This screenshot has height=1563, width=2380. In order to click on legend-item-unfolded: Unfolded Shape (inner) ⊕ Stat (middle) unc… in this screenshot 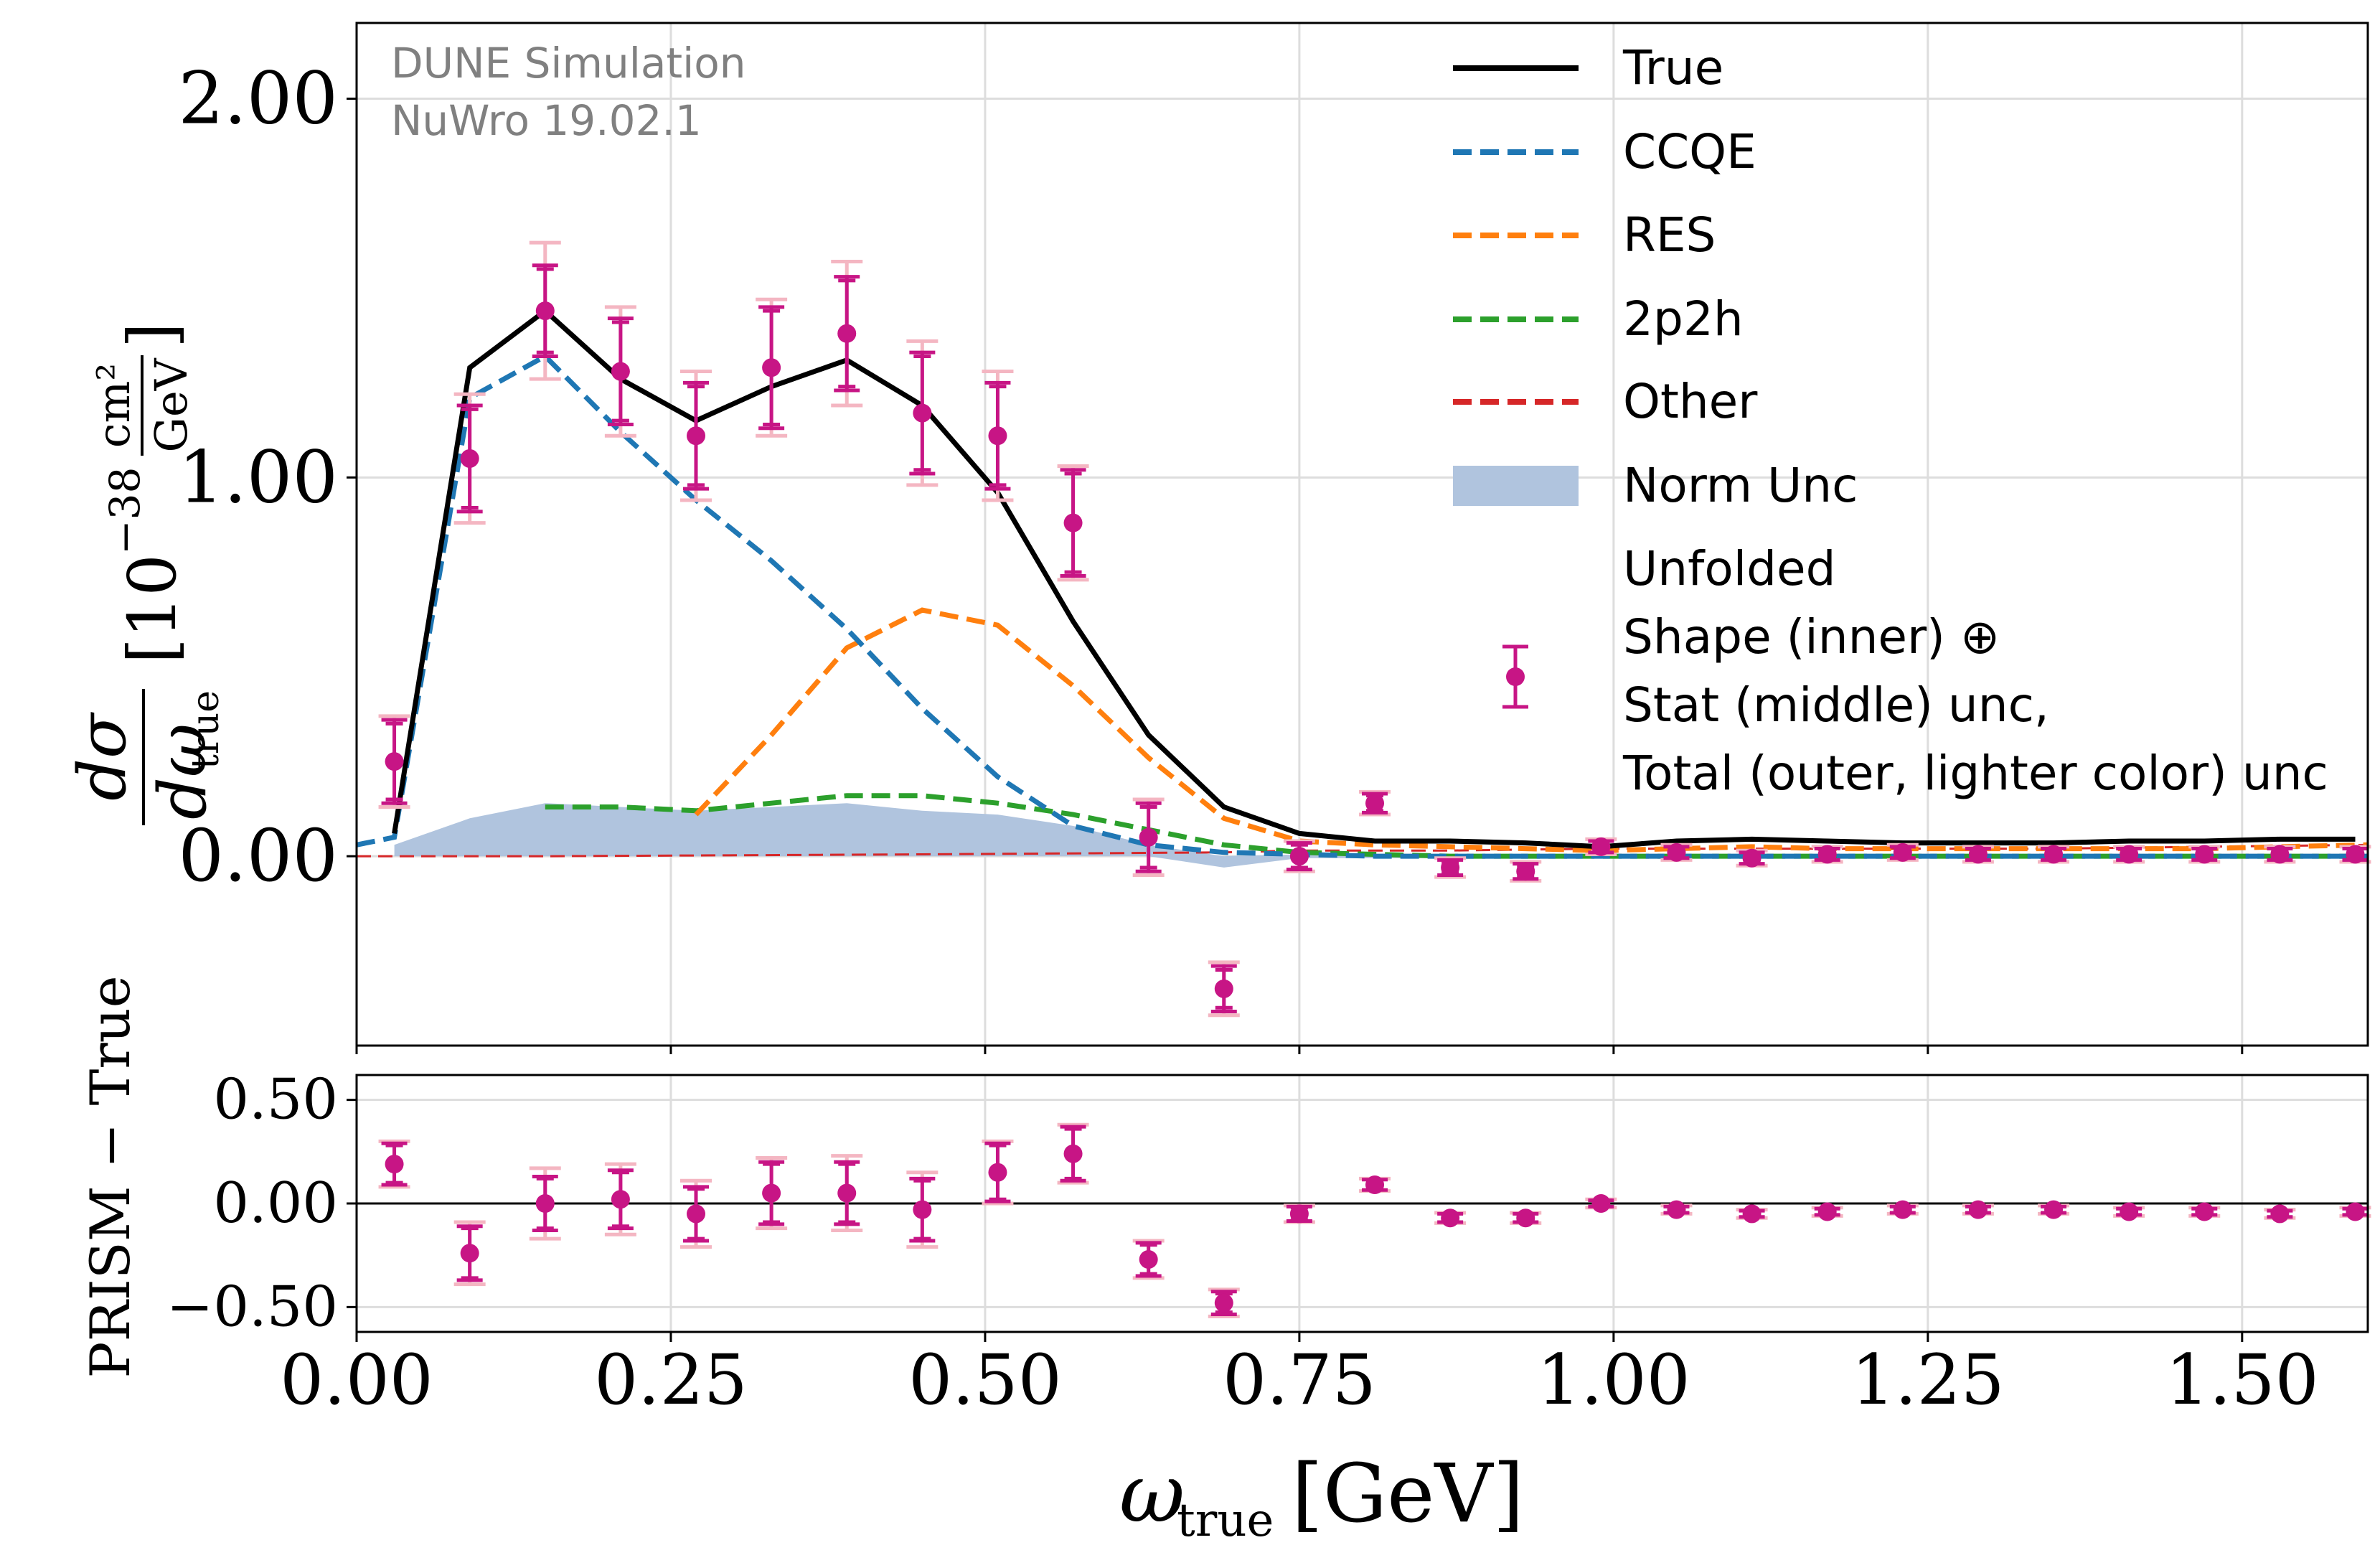, I will do `click(1915, 671)`.